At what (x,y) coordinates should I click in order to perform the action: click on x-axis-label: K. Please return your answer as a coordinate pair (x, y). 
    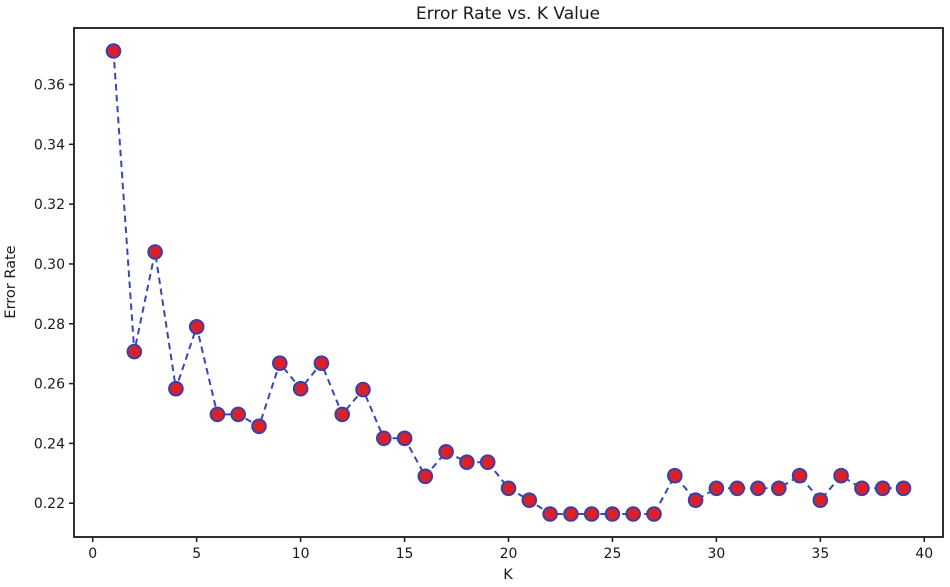
    Looking at the image, I should click on (508, 575).